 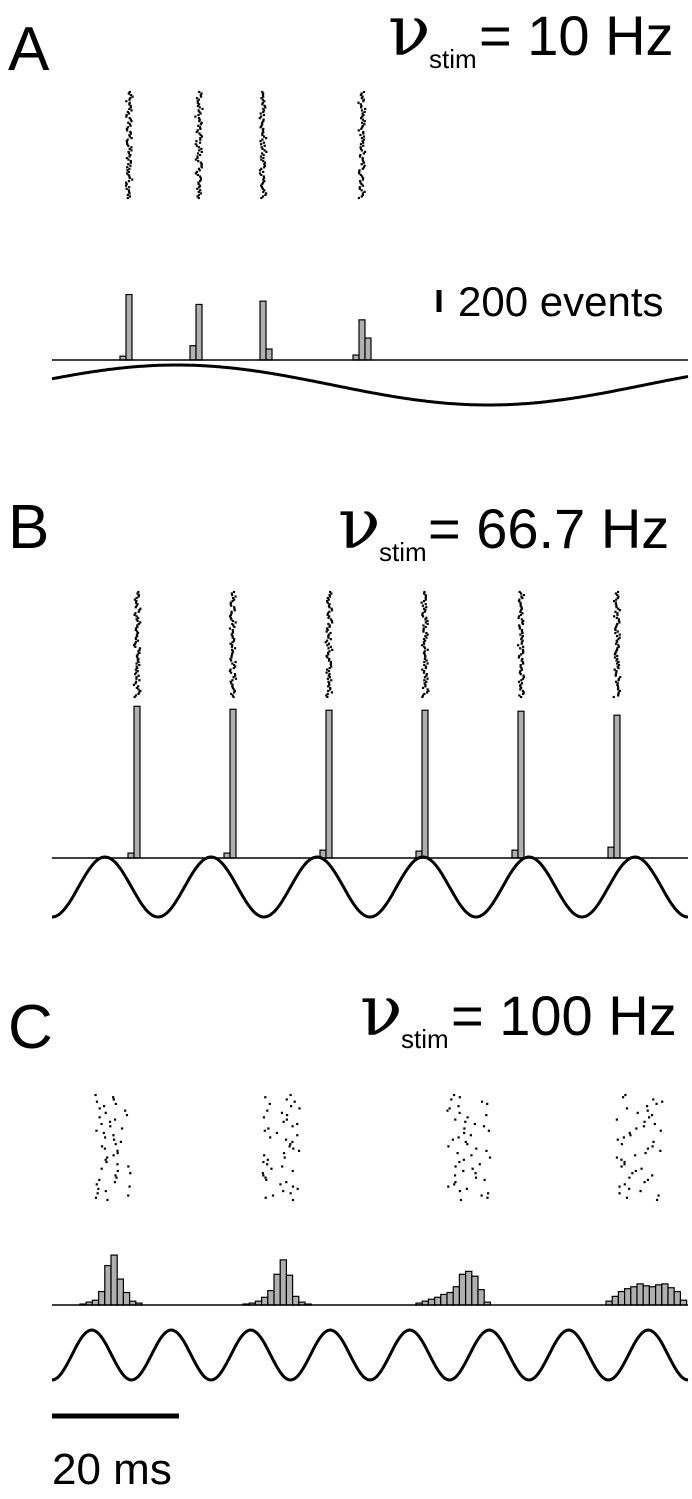 I want to click on panel-a-stim-subscript: stim, so click(x=453, y=59).